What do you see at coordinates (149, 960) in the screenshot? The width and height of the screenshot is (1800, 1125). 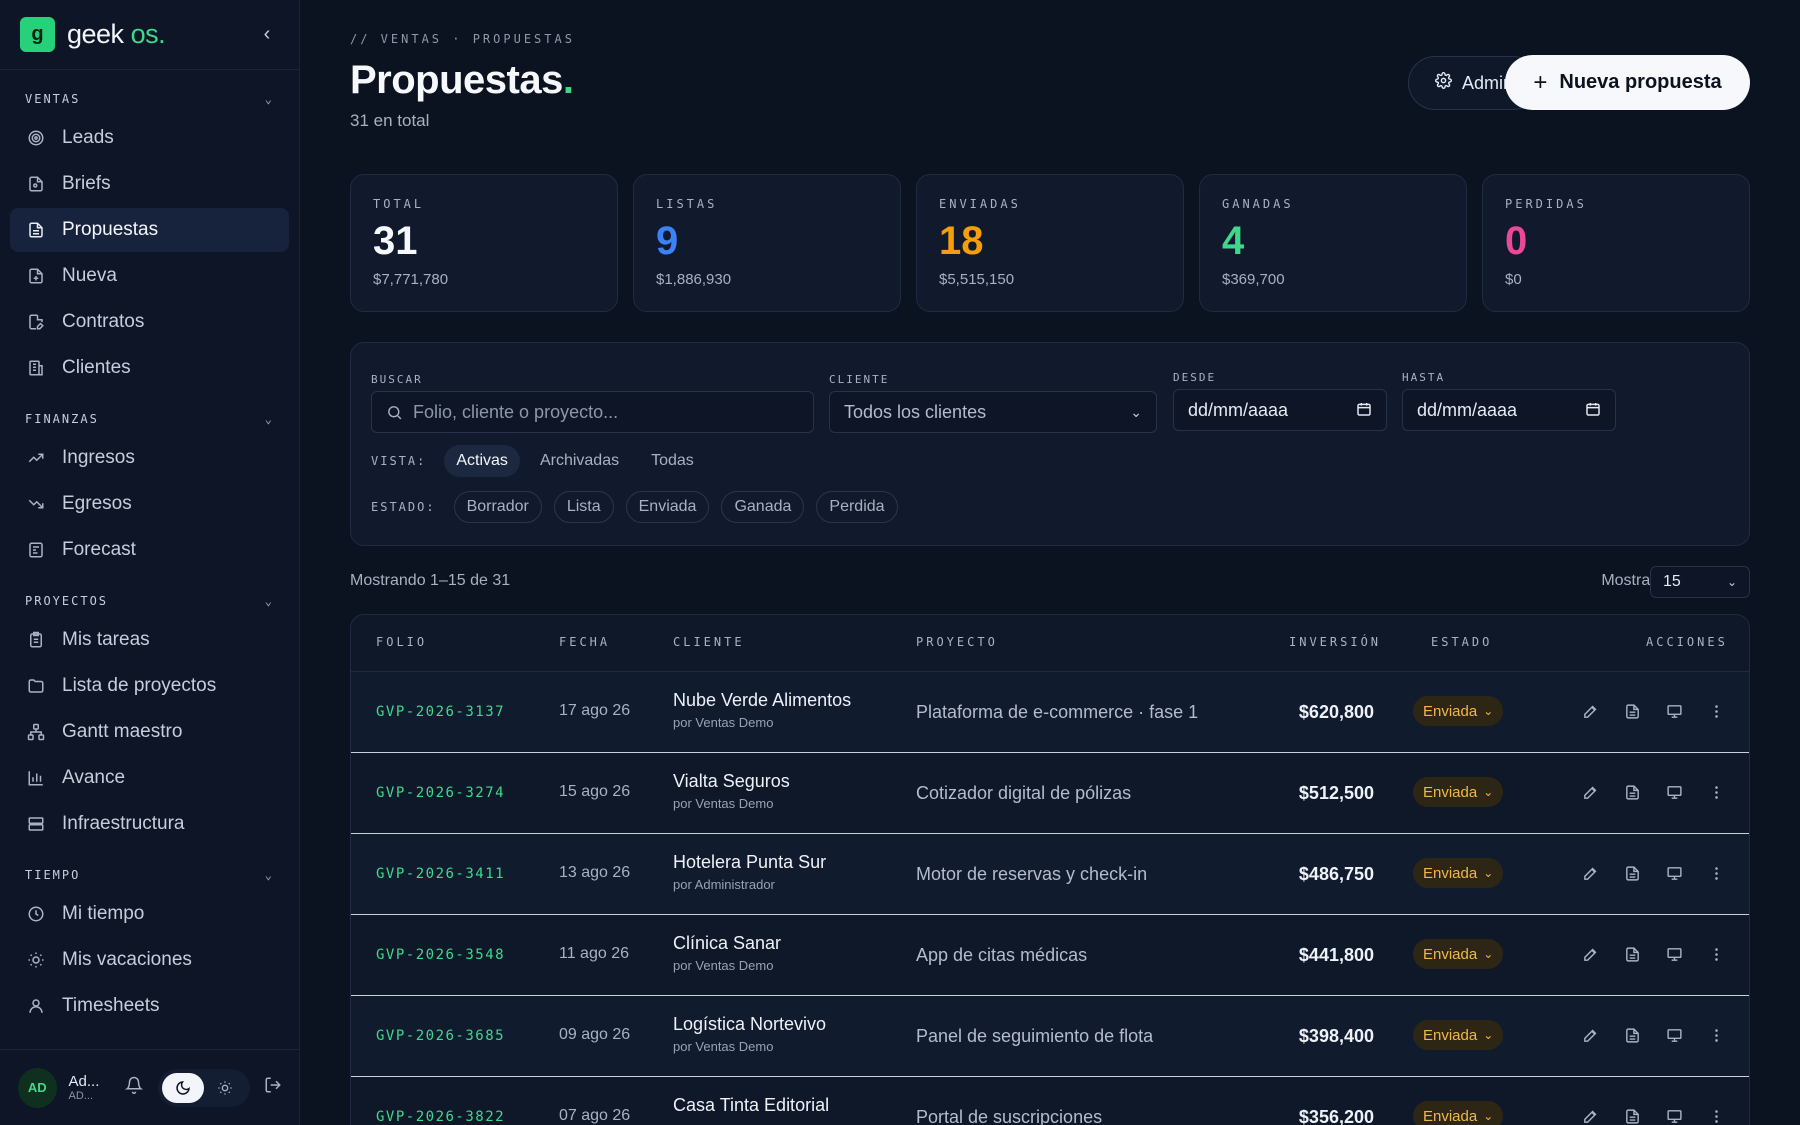 I see `sidebar-item-mis-vacaciones: Mis vacaciones` at bounding box center [149, 960].